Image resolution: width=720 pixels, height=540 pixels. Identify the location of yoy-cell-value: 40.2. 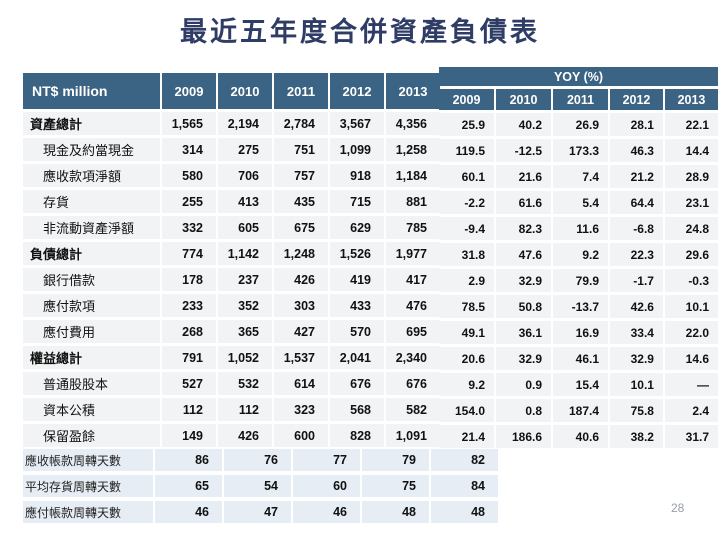
(523, 124).